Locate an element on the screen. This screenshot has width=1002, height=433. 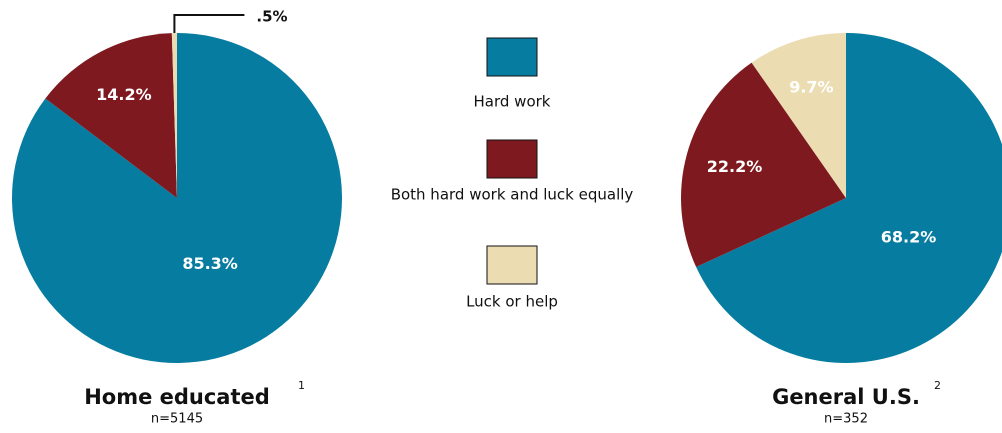
data-label: 9.7% is located at coordinates (811, 86).